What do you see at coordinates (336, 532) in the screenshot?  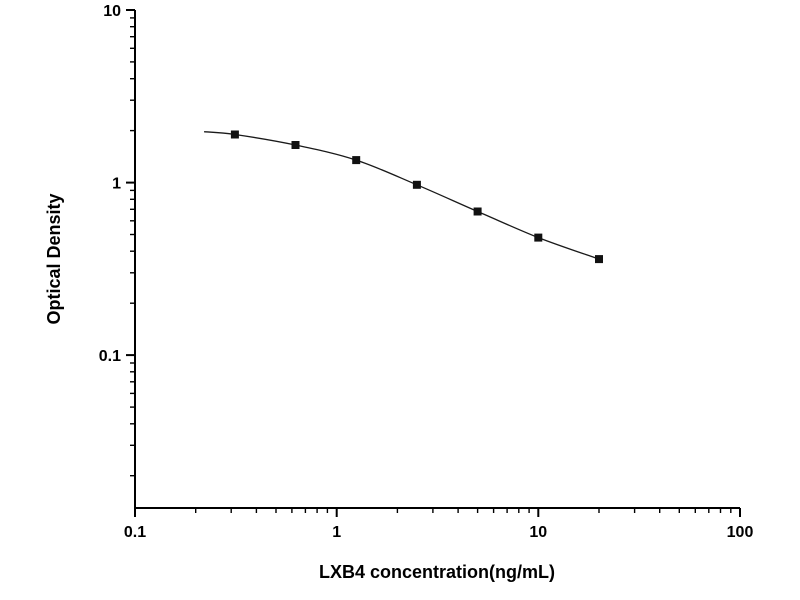 I see `x-tick-label: 1` at bounding box center [336, 532].